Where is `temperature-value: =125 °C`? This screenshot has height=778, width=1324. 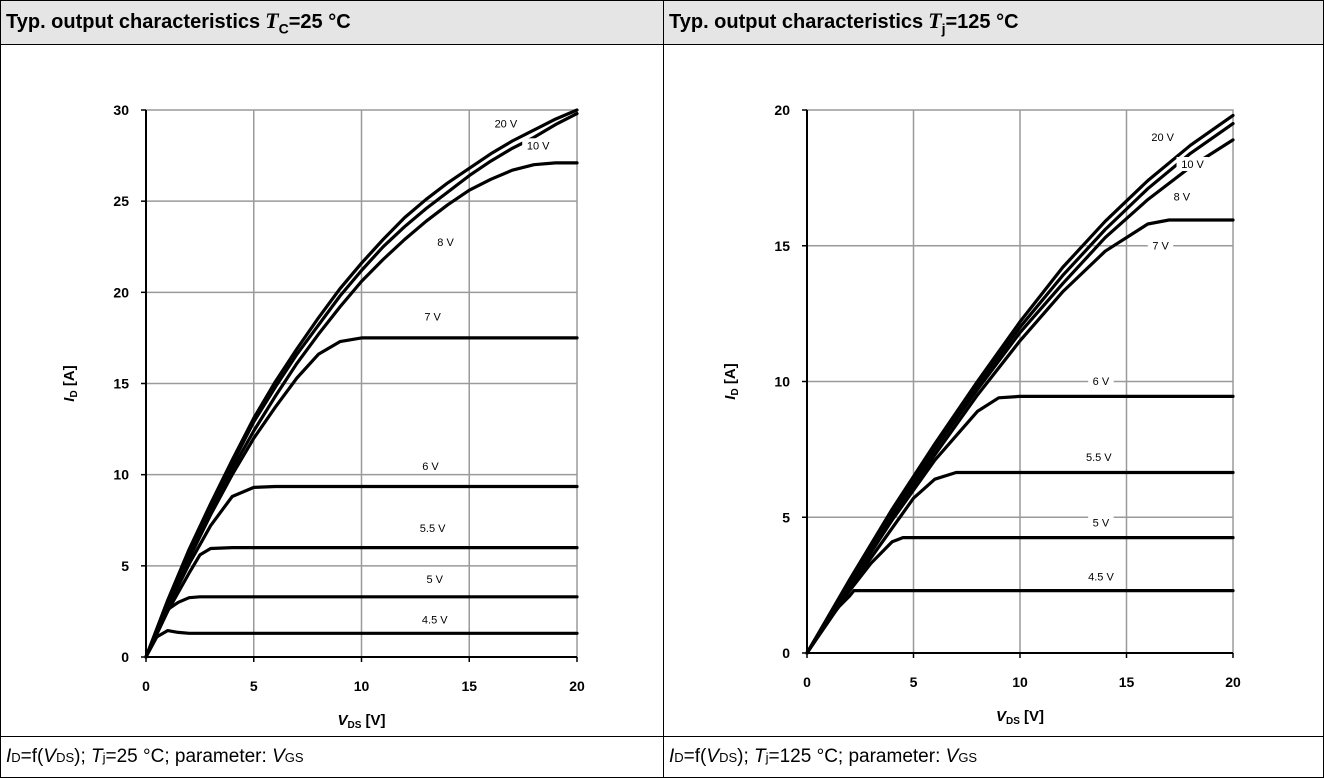
temperature-value: =125 °C is located at coordinates (982, 22).